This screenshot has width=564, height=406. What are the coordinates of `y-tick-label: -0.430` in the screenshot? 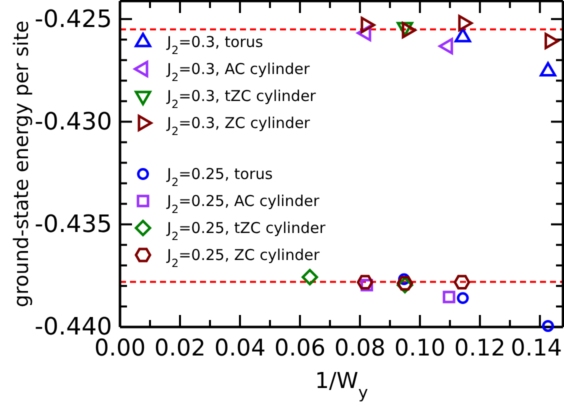 It's located at (73, 121).